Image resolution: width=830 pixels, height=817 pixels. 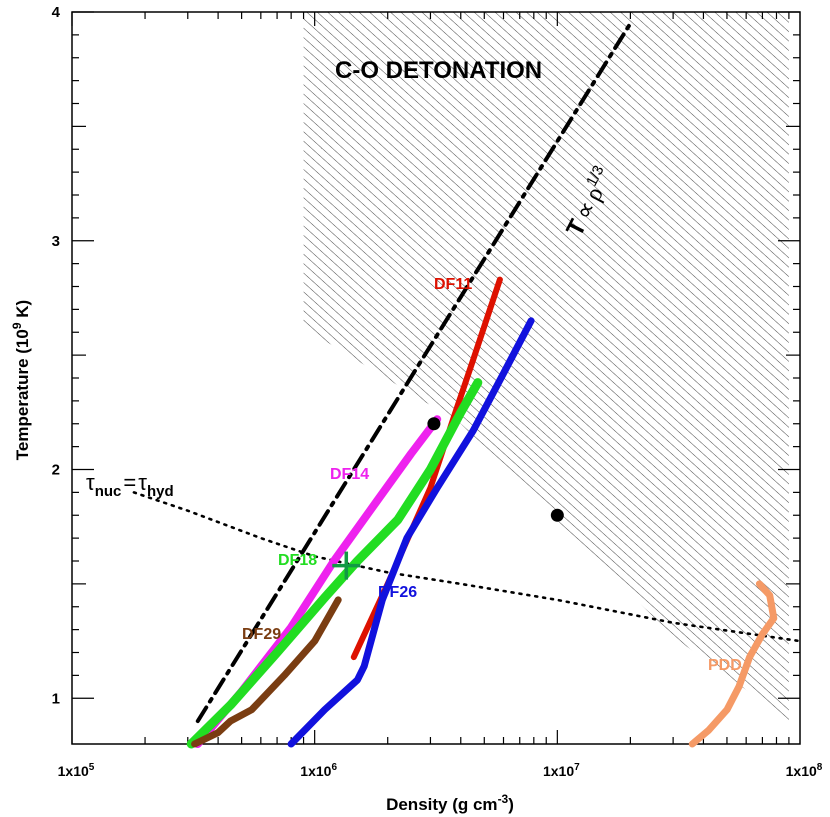 I want to click on y-tick-label: 1, so click(x=56, y=698).